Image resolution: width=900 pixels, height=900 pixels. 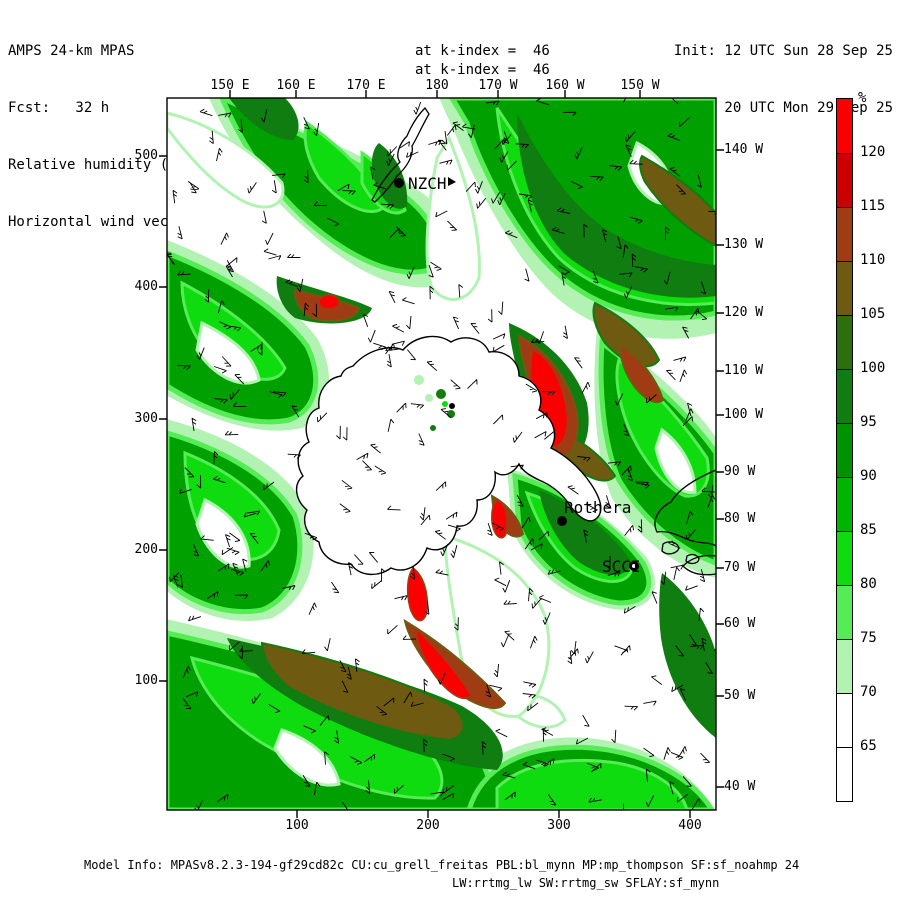 What do you see at coordinates (565, 85) in the screenshot?
I see `top-axis-label: 160 W` at bounding box center [565, 85].